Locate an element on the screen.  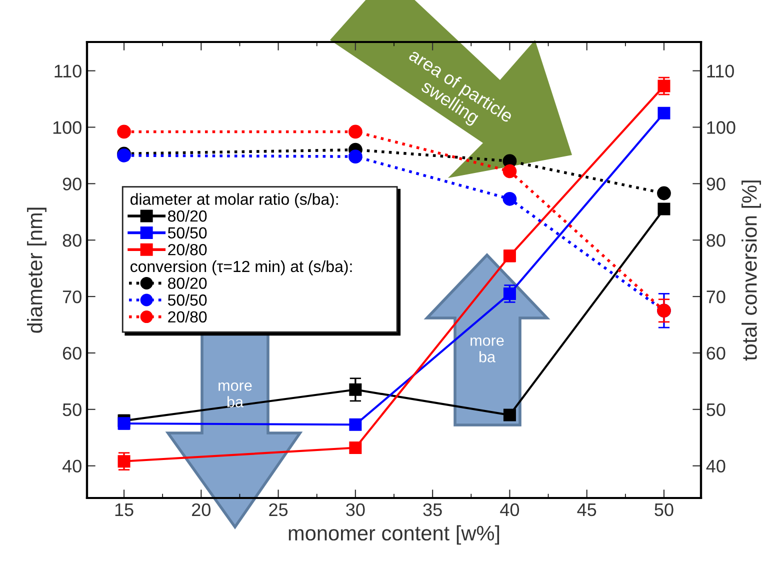
y2-tick-label: 70 is located at coordinates (716, 297).